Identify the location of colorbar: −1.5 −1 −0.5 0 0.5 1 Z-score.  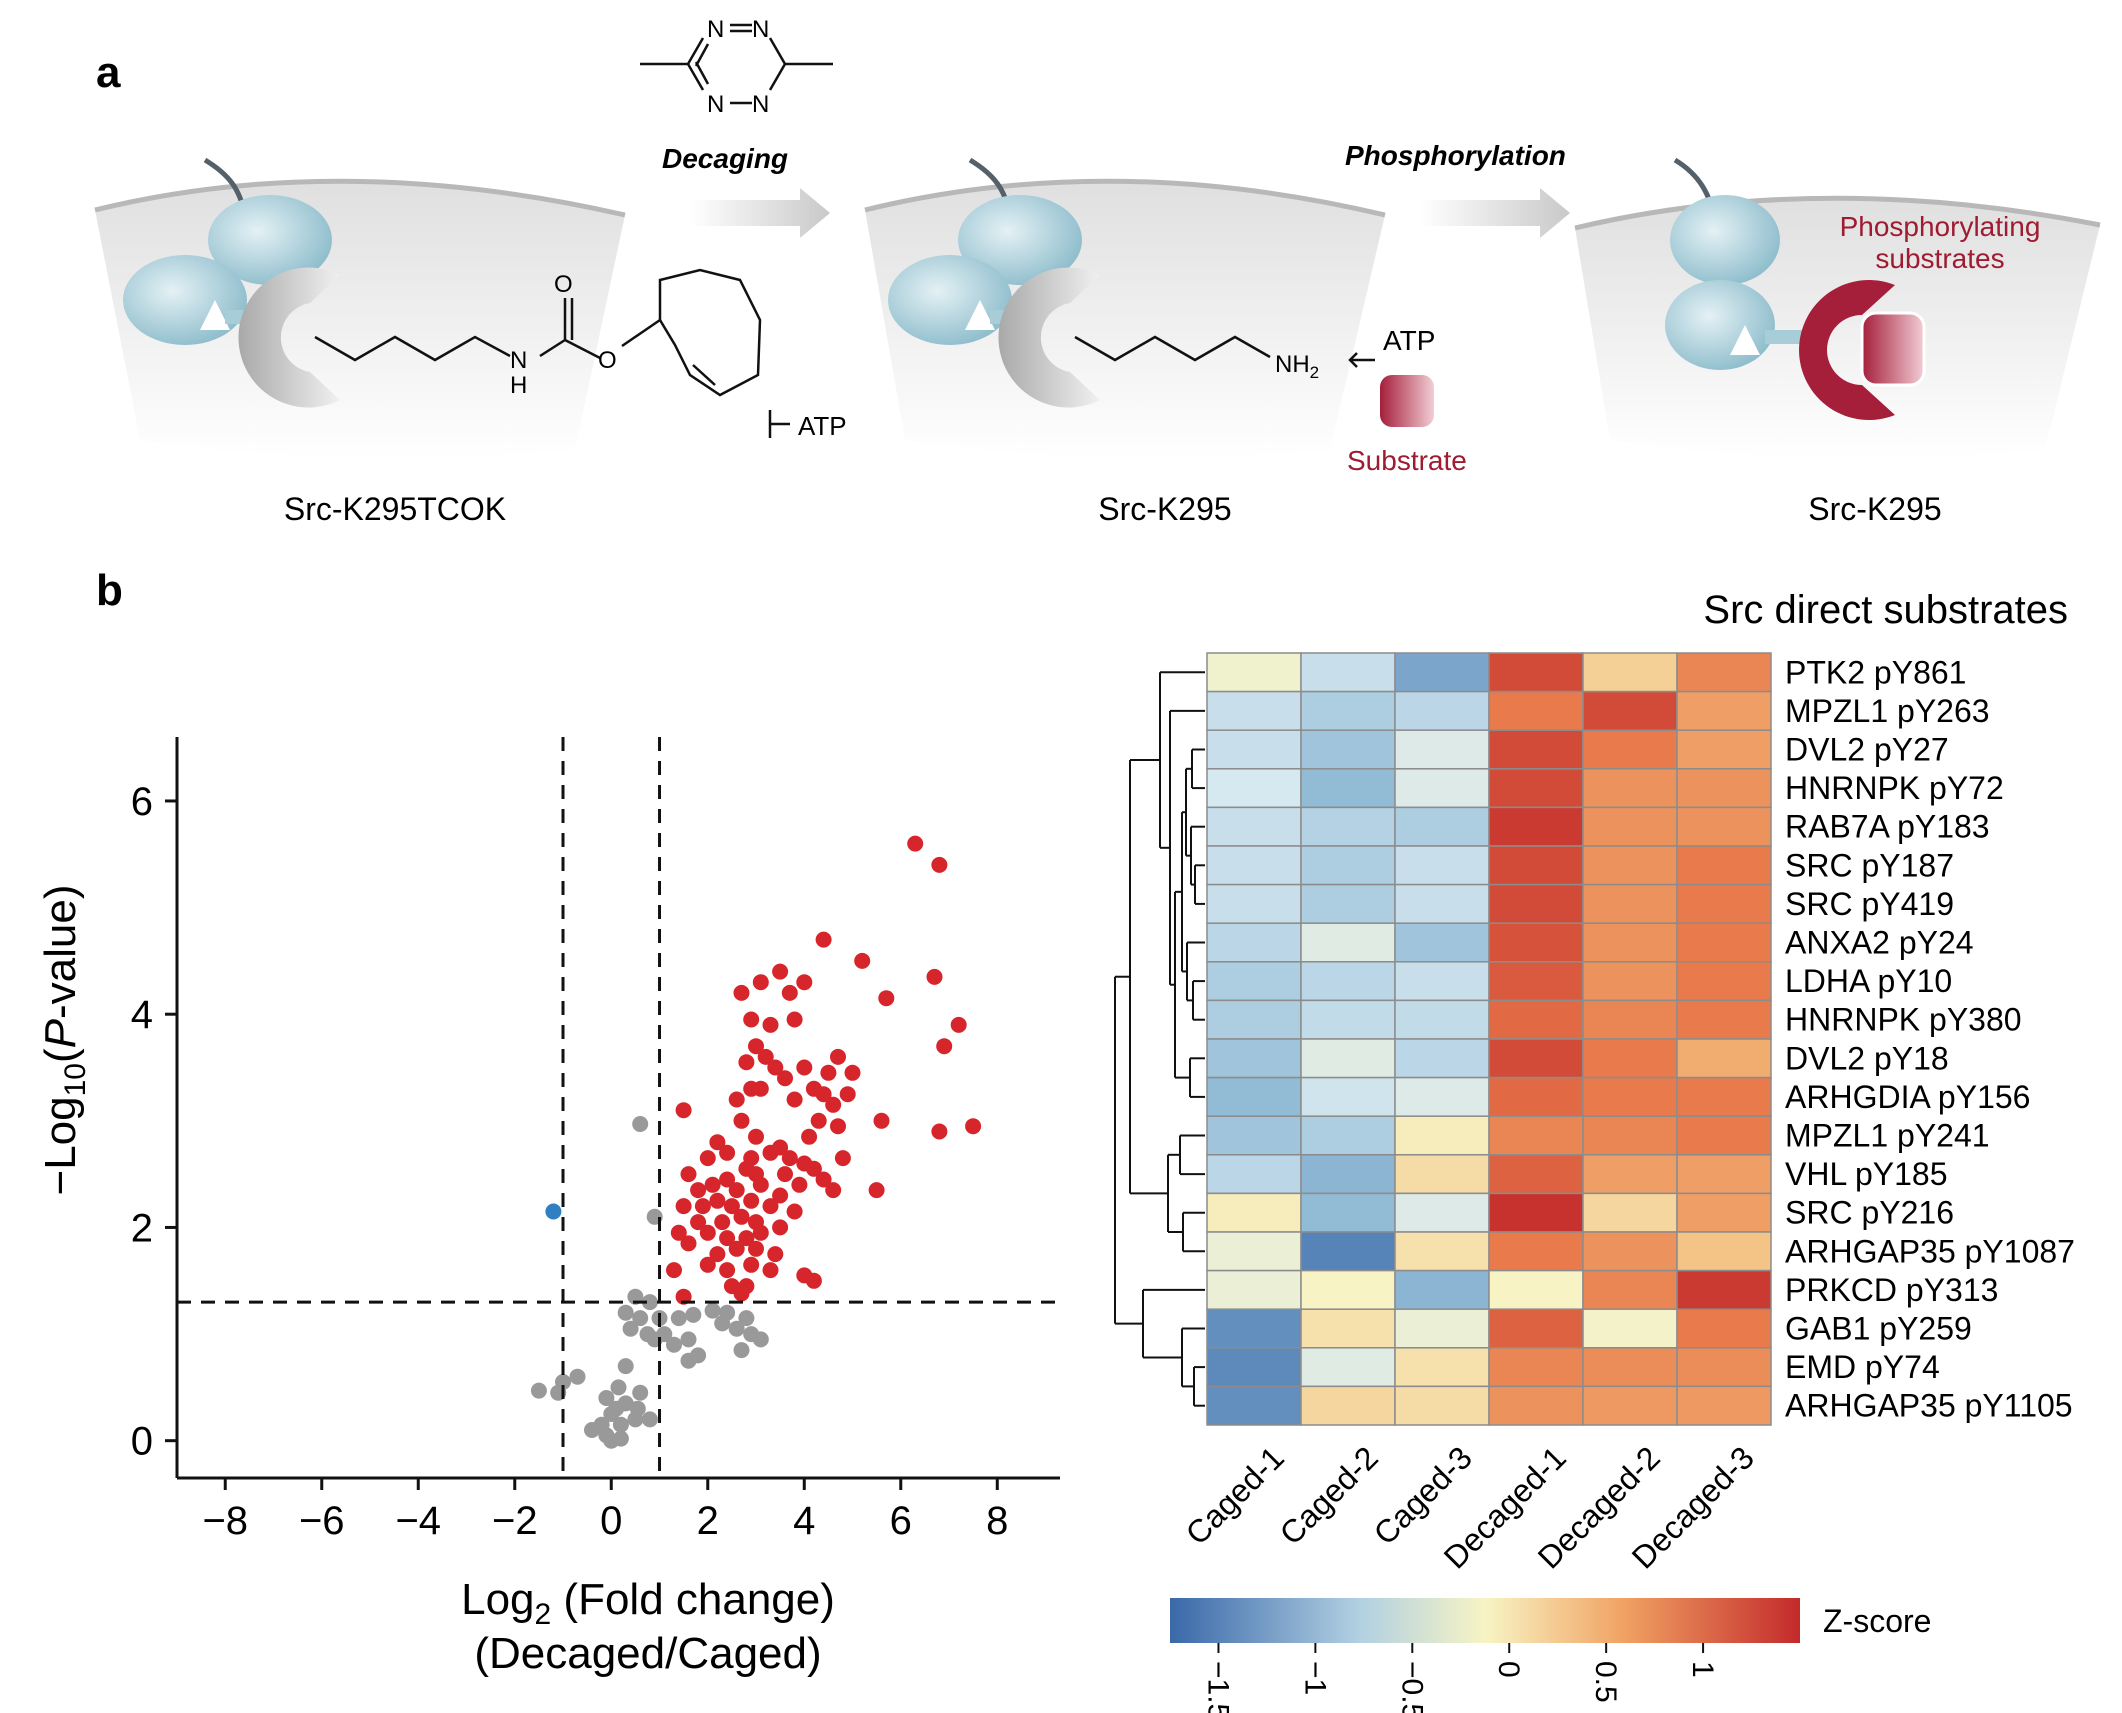
(1550, 1655).